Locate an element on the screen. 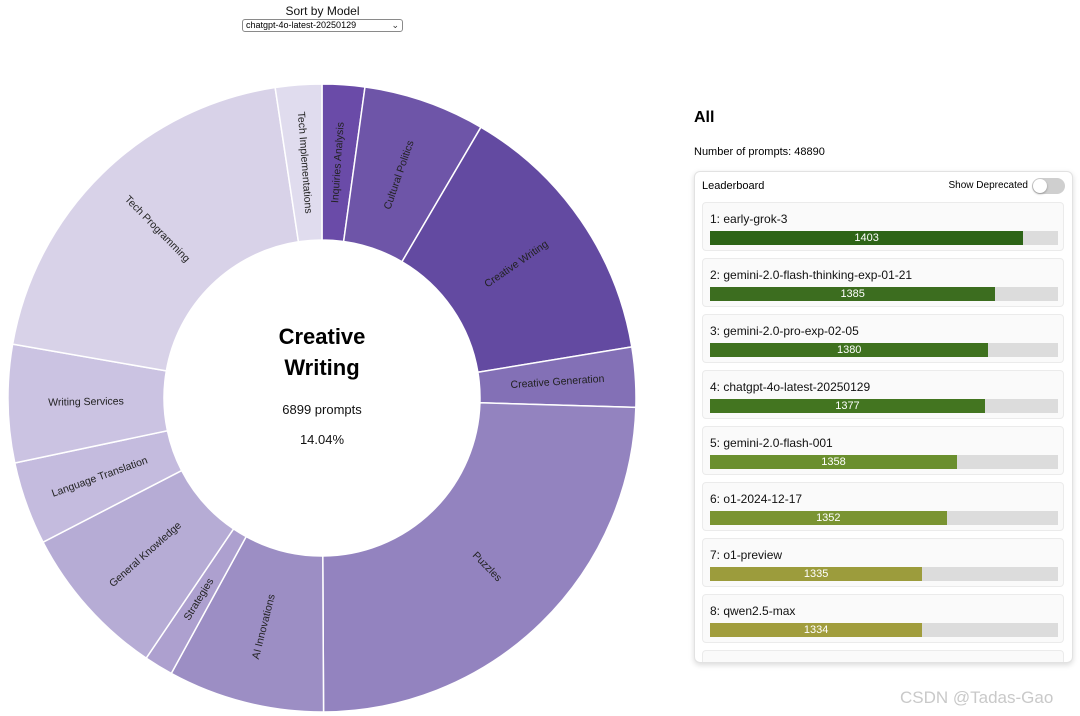 The height and width of the screenshot is (716, 1080). score-value: 1403 is located at coordinates (866, 238).